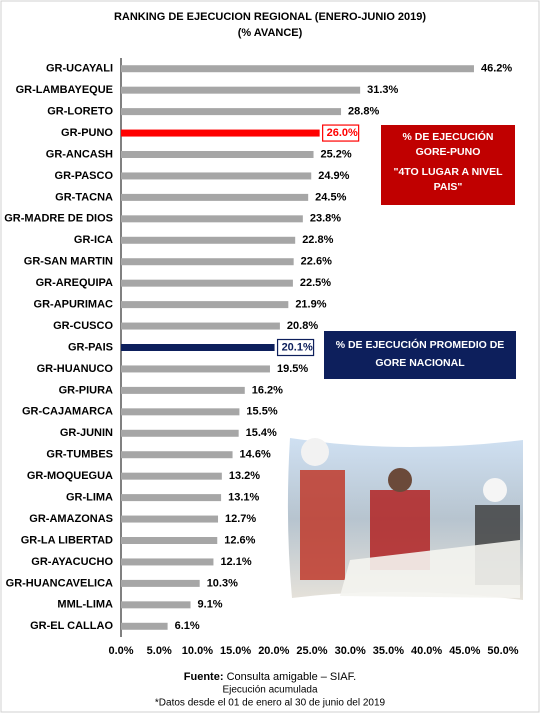  I want to click on value-label: 23.8%, so click(325, 219).